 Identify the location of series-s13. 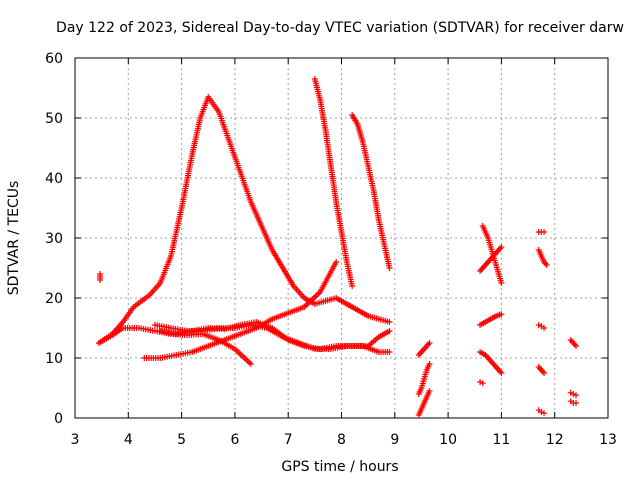
(491, 259).